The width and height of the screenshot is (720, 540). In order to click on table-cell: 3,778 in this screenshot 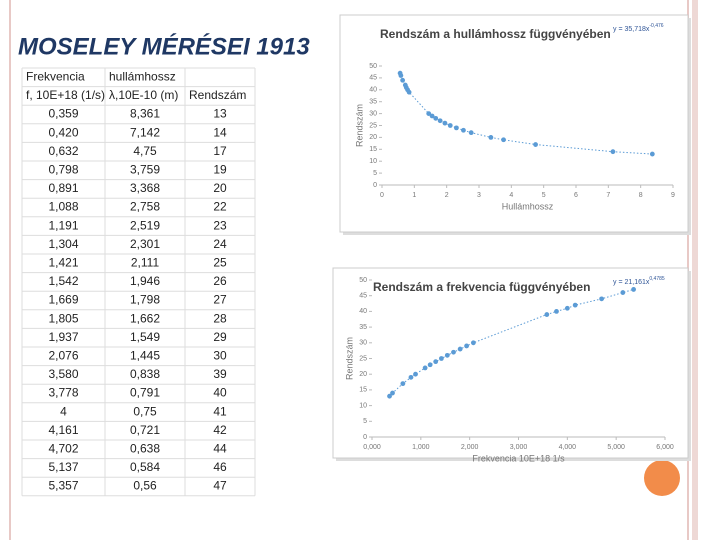, I will do `click(63, 393)`.